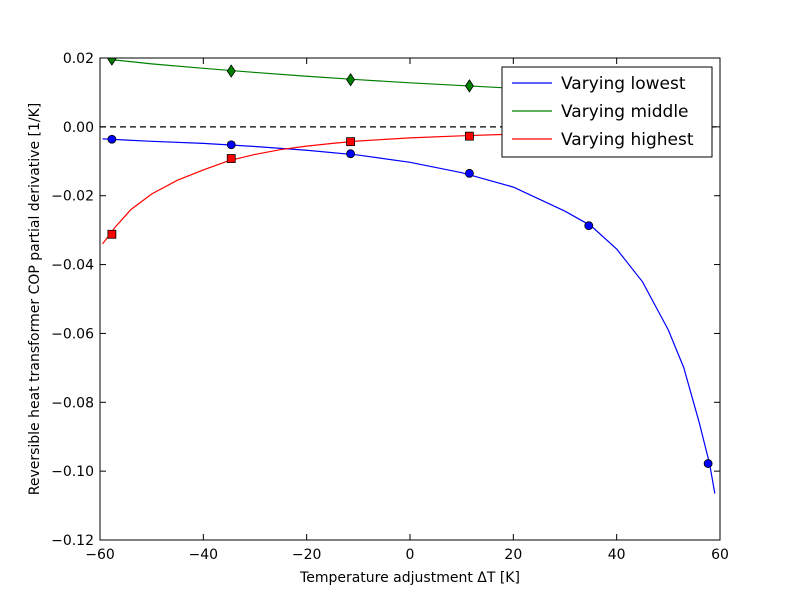 The image size is (800, 600). I want to click on legend-label-2: Varying highest, so click(627, 140).